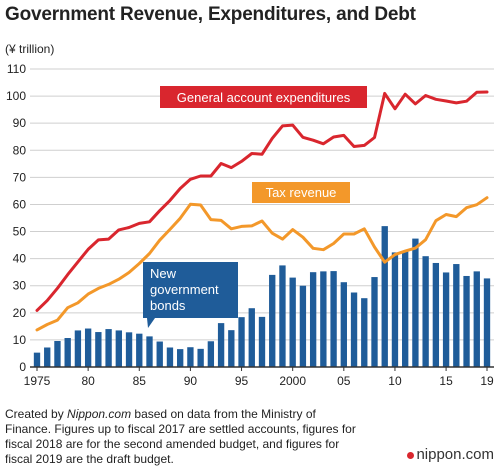 Image resolution: width=500 pixels, height=470 pixels. I want to click on x-axis: 1975 80 85 90 95 2000 05 10 15 19, so click(259, 377).